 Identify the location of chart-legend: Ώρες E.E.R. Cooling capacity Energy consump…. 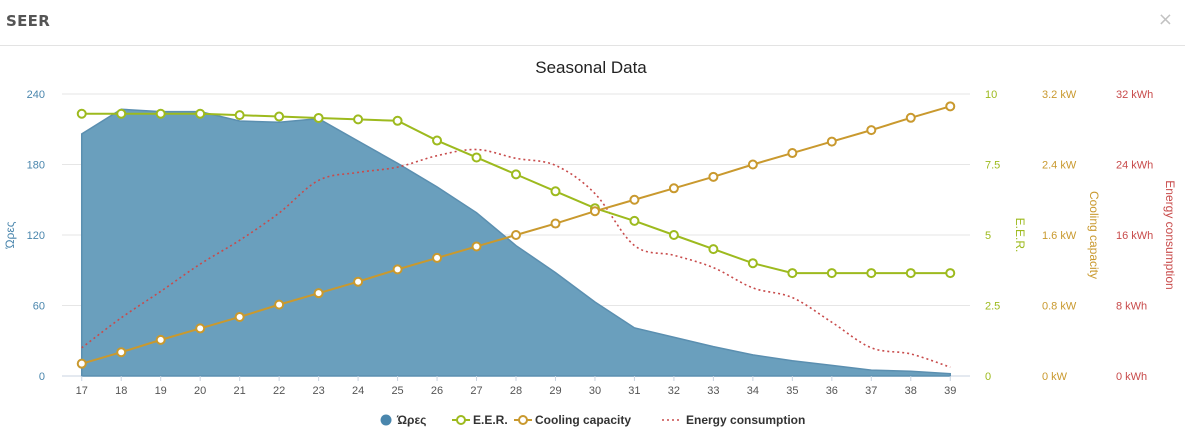
(592, 420).